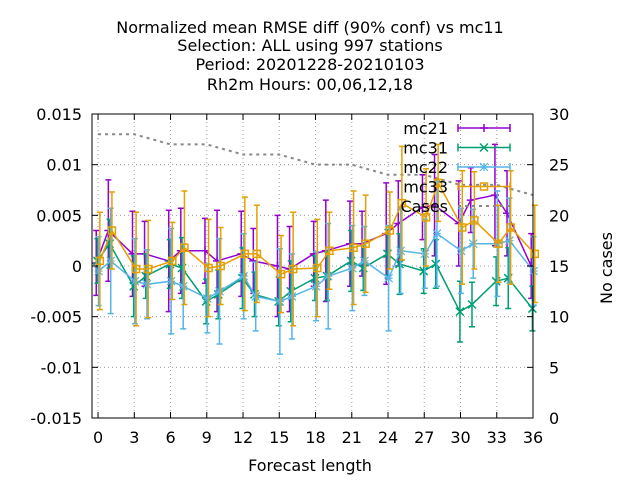 This screenshot has height=480, width=640. I want to click on legend-label: mc31, so click(425, 148).